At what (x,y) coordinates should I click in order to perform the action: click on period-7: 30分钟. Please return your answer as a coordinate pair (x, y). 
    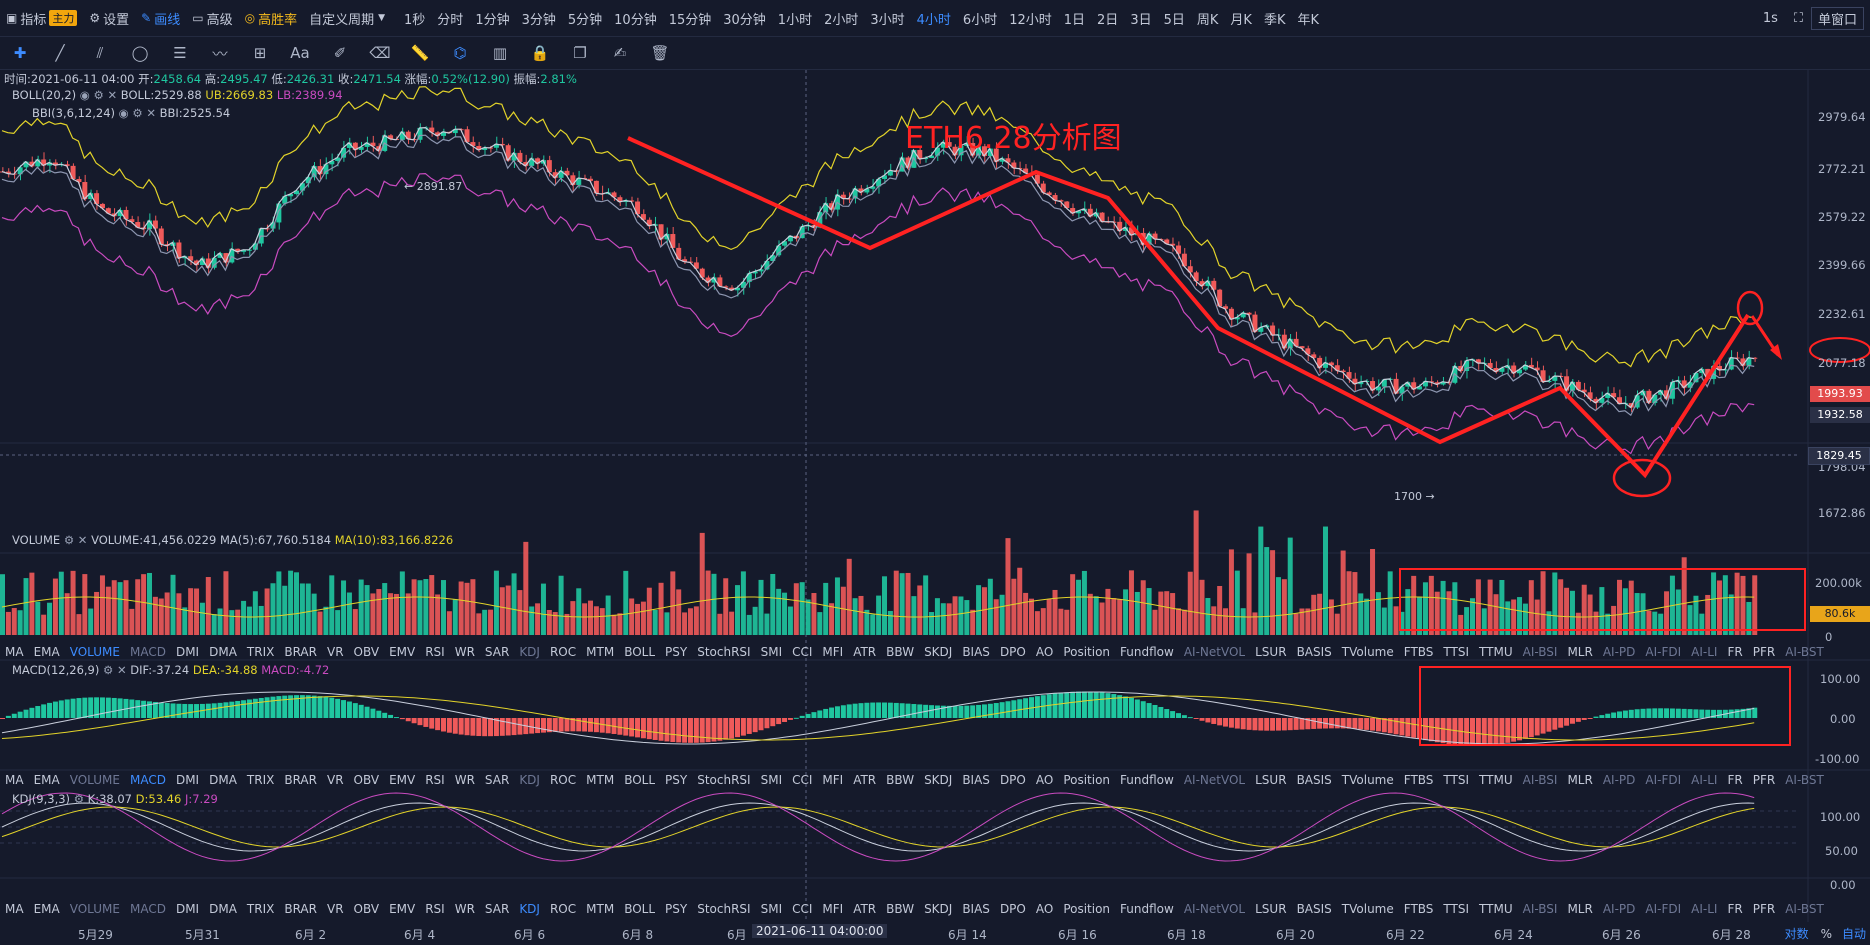
    Looking at the image, I should click on (744, 20).